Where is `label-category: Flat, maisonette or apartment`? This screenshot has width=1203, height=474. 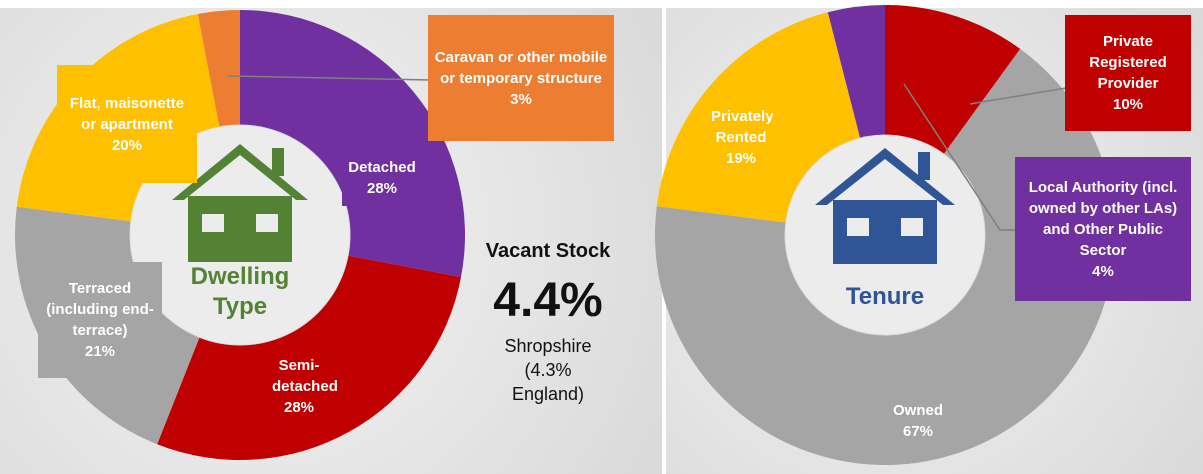 label-category: Flat, maisonette or apartment is located at coordinates (127, 113).